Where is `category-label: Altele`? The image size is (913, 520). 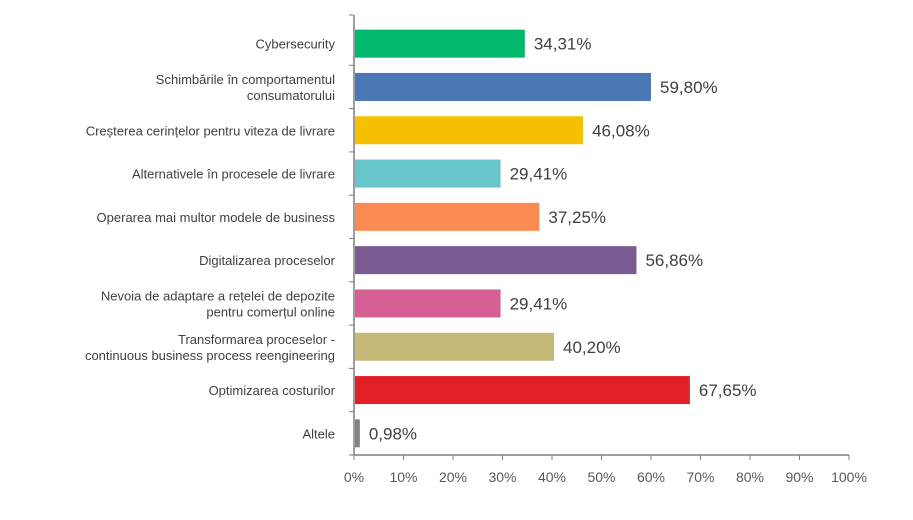
category-label: Altele is located at coordinates (318, 433).